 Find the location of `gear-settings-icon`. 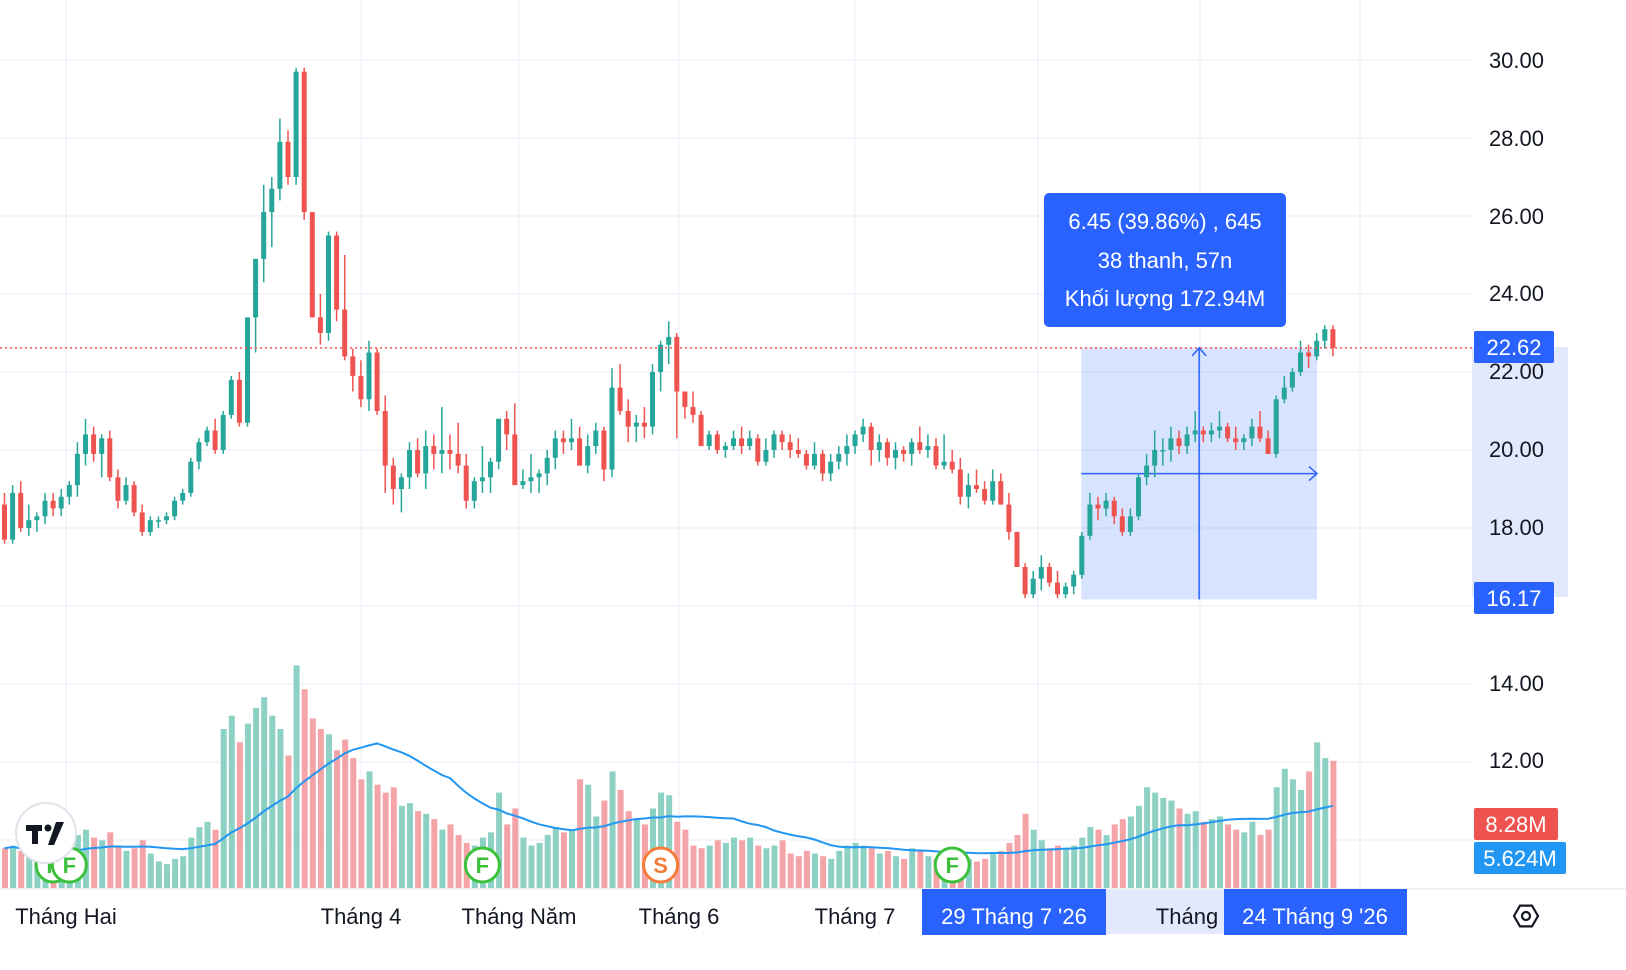

gear-settings-icon is located at coordinates (1526, 916).